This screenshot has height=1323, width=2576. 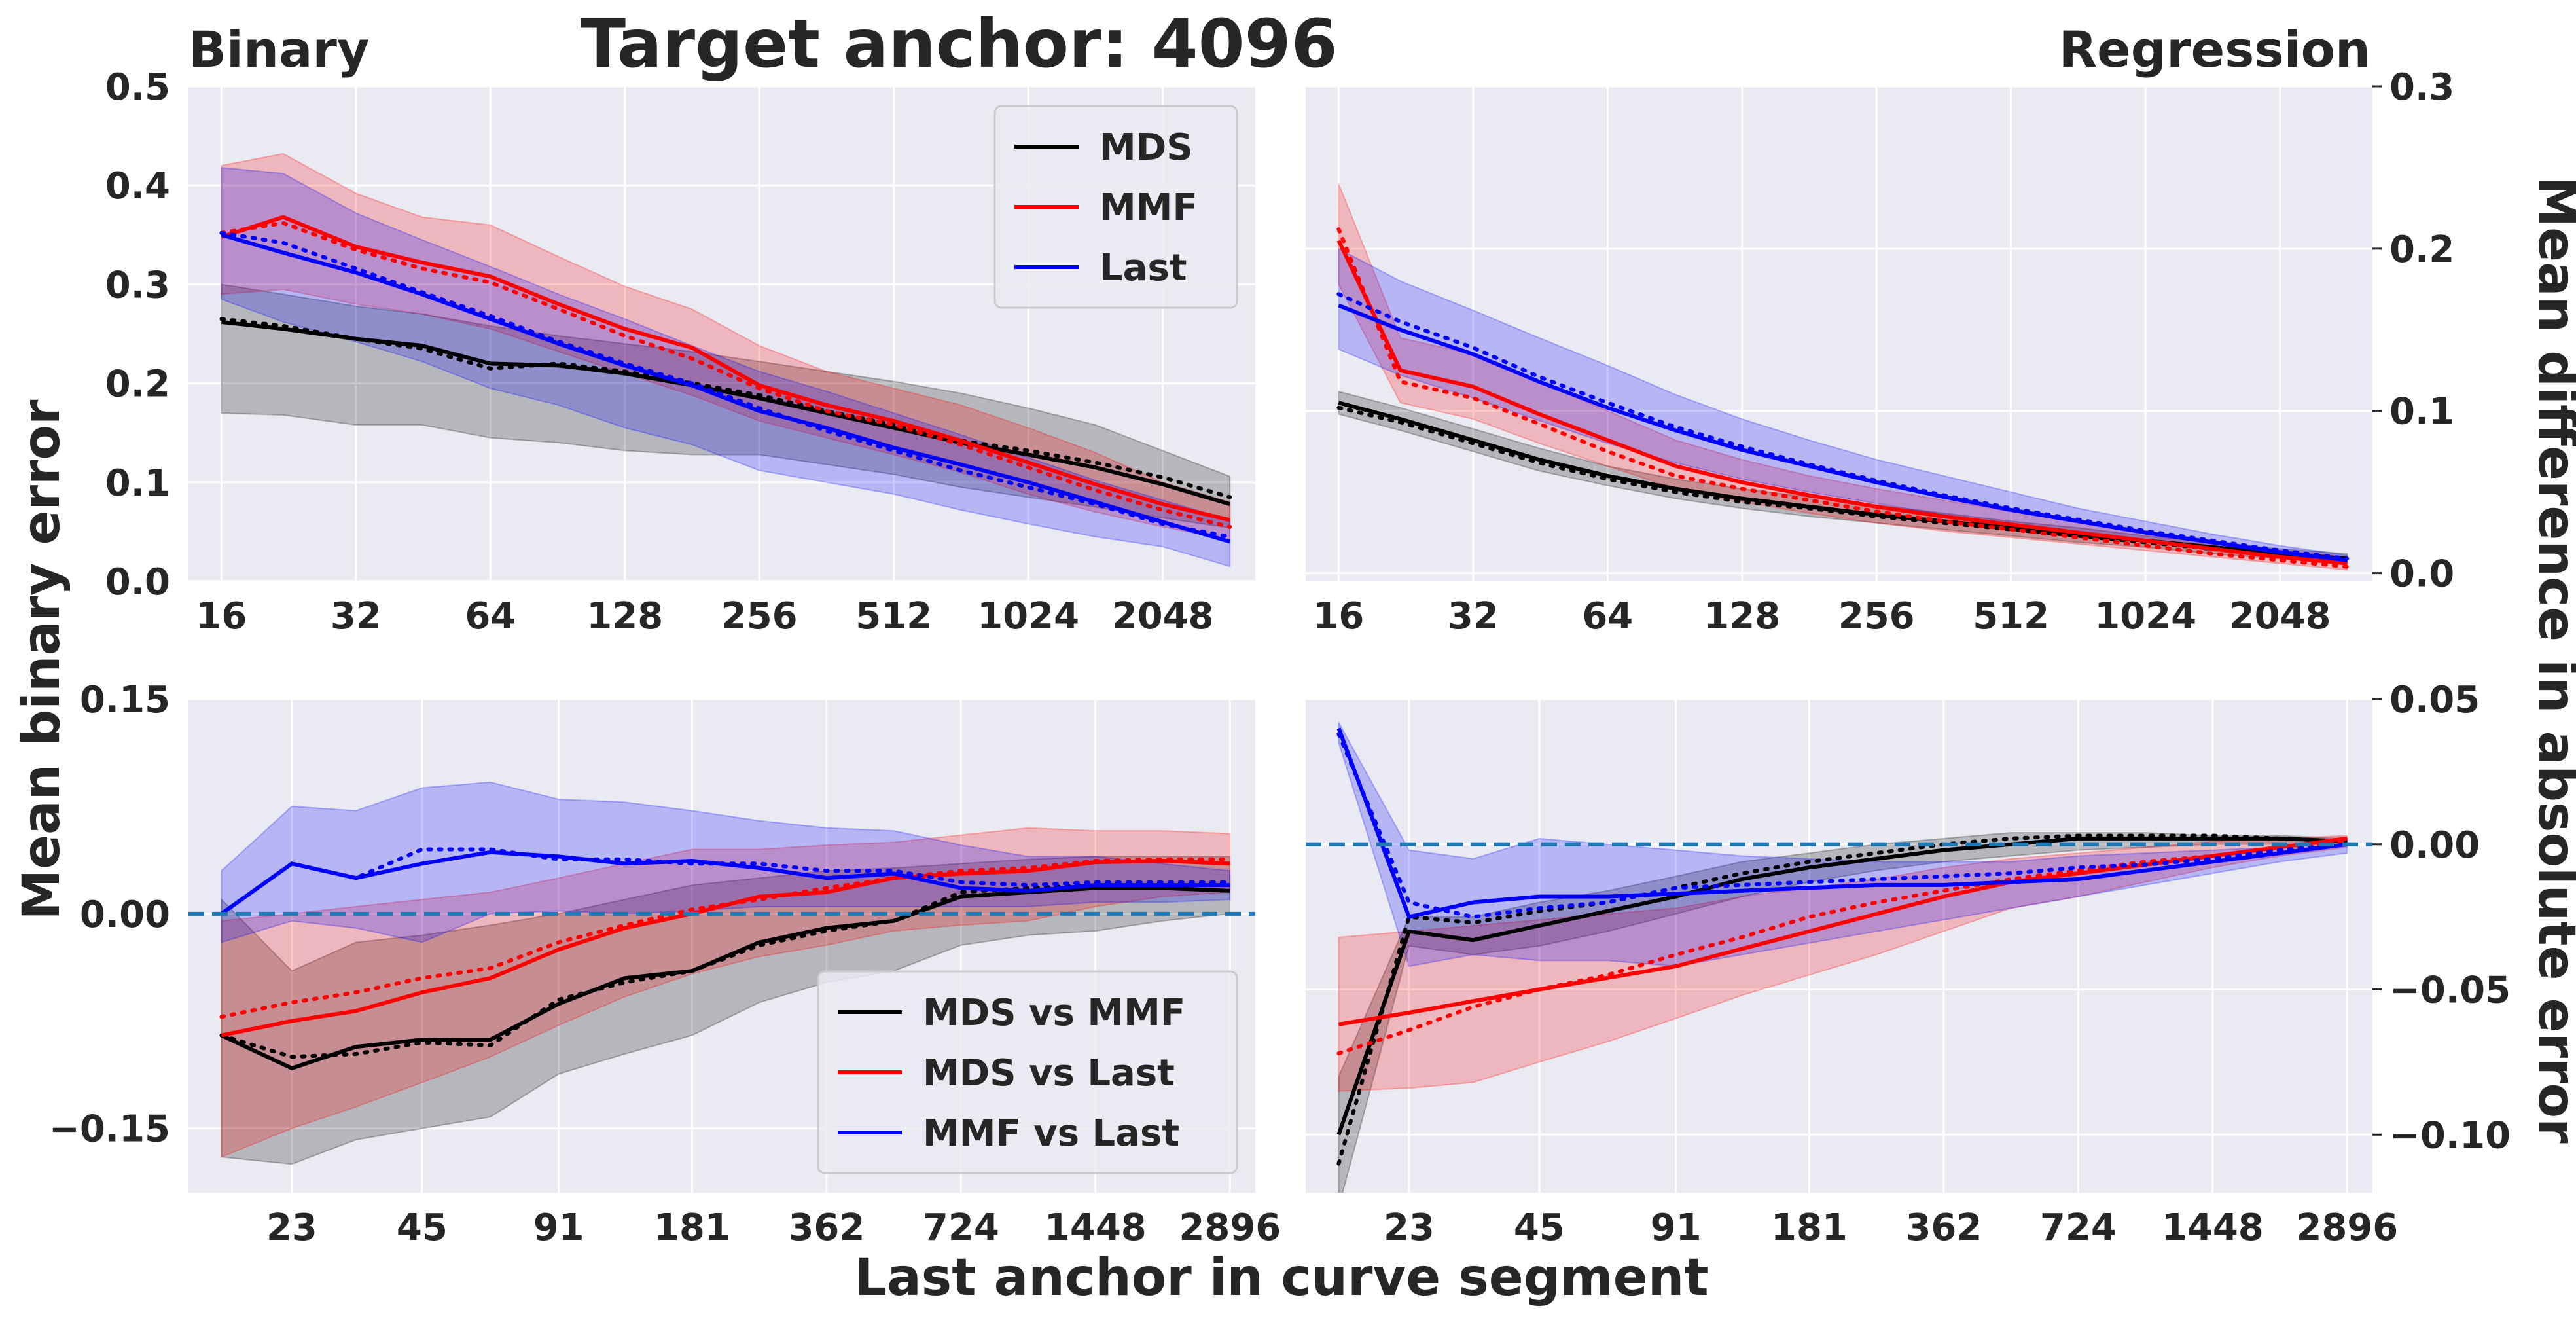 I want to click on y-tick-label: −0.15, so click(x=109, y=1129).